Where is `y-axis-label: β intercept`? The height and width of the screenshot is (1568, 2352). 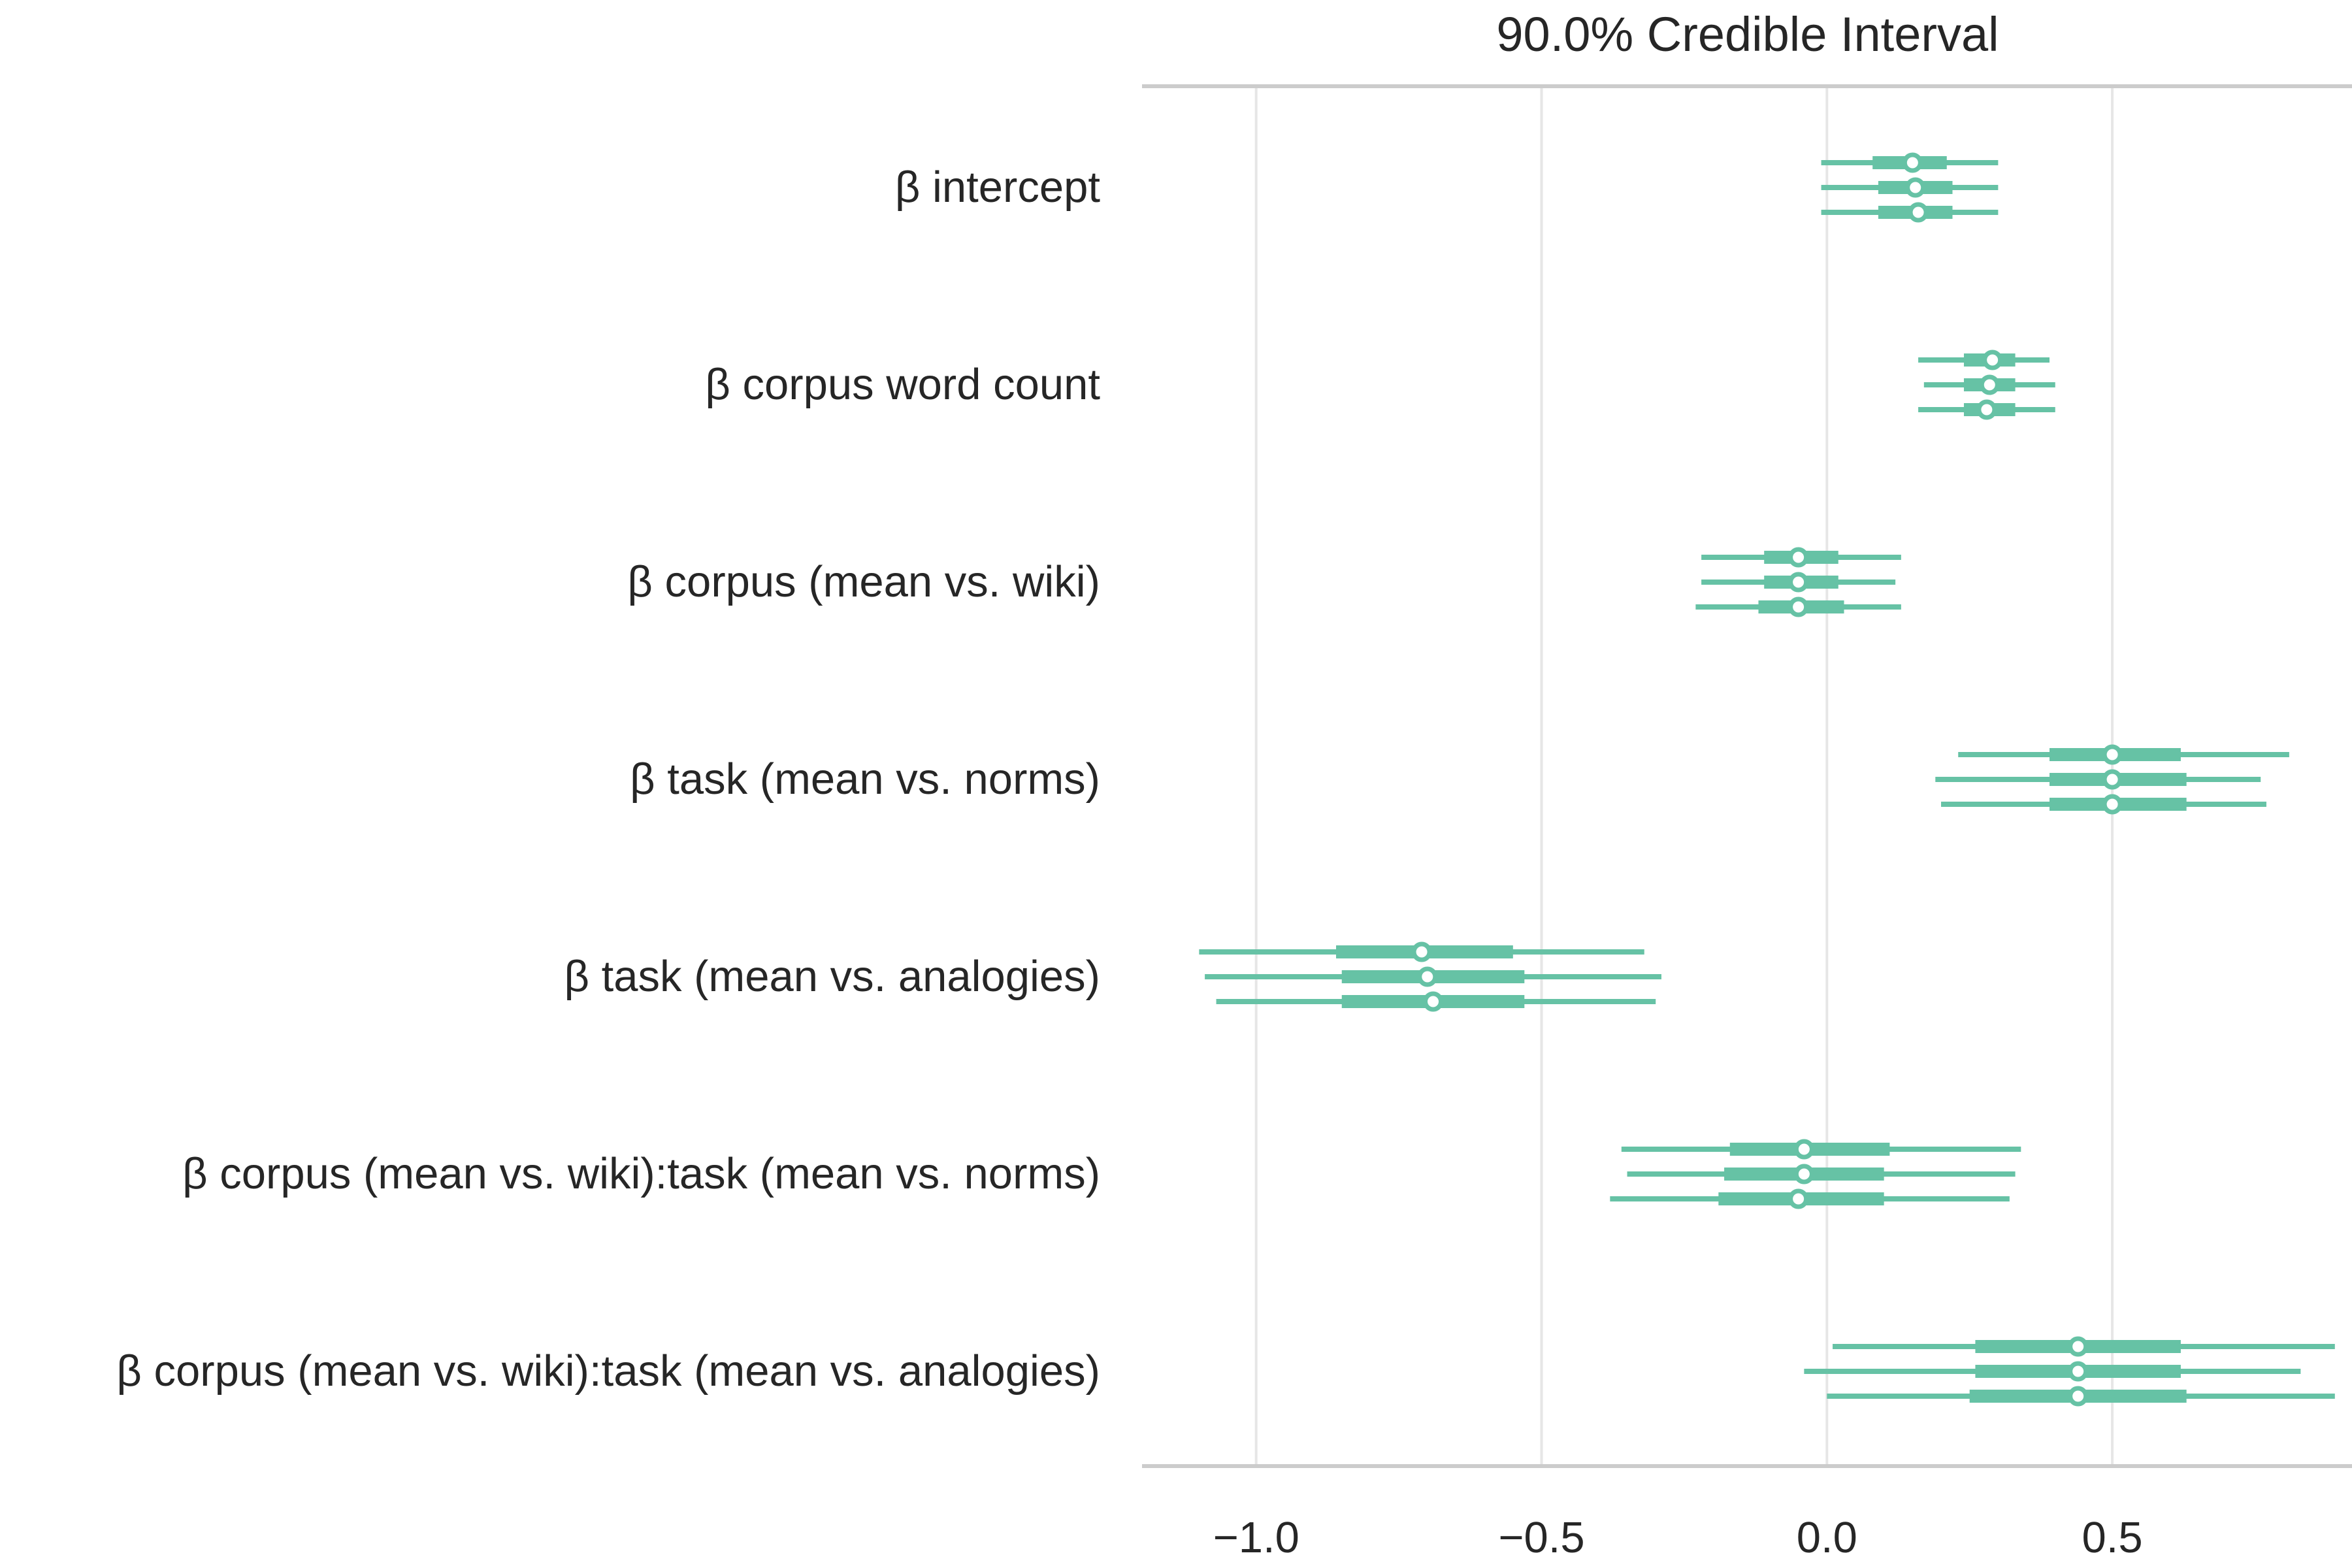 y-axis-label: β intercept is located at coordinates (998, 187).